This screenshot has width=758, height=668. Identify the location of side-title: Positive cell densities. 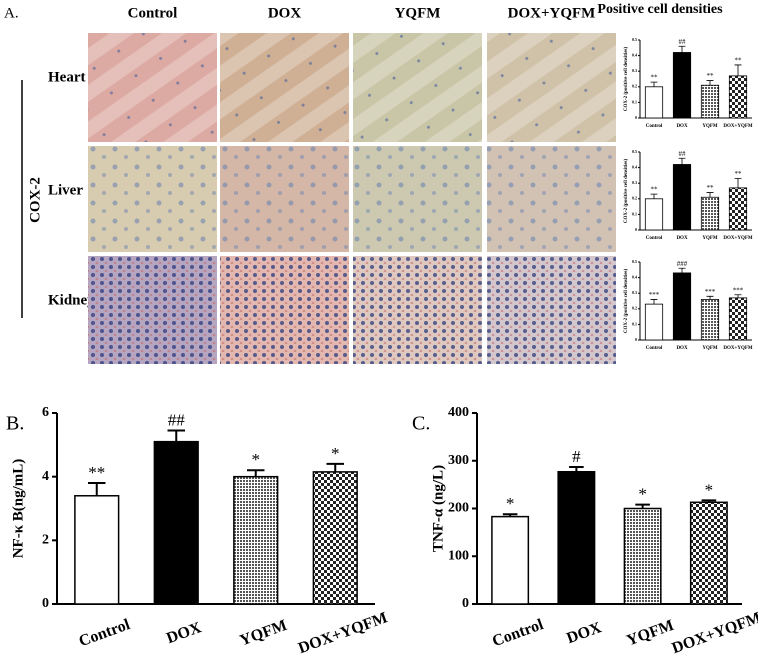
(660, 9).